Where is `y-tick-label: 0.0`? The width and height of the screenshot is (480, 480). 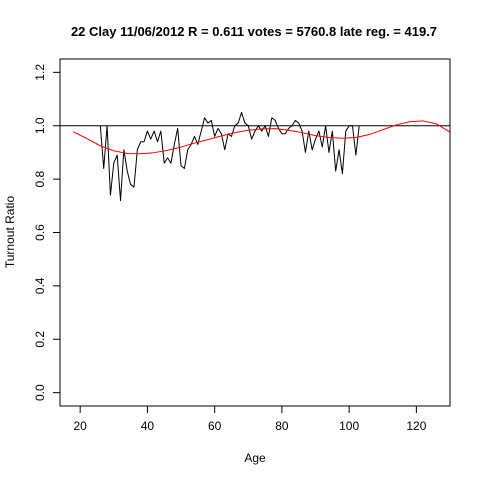 y-tick-label: 0.0 is located at coordinates (40, 392).